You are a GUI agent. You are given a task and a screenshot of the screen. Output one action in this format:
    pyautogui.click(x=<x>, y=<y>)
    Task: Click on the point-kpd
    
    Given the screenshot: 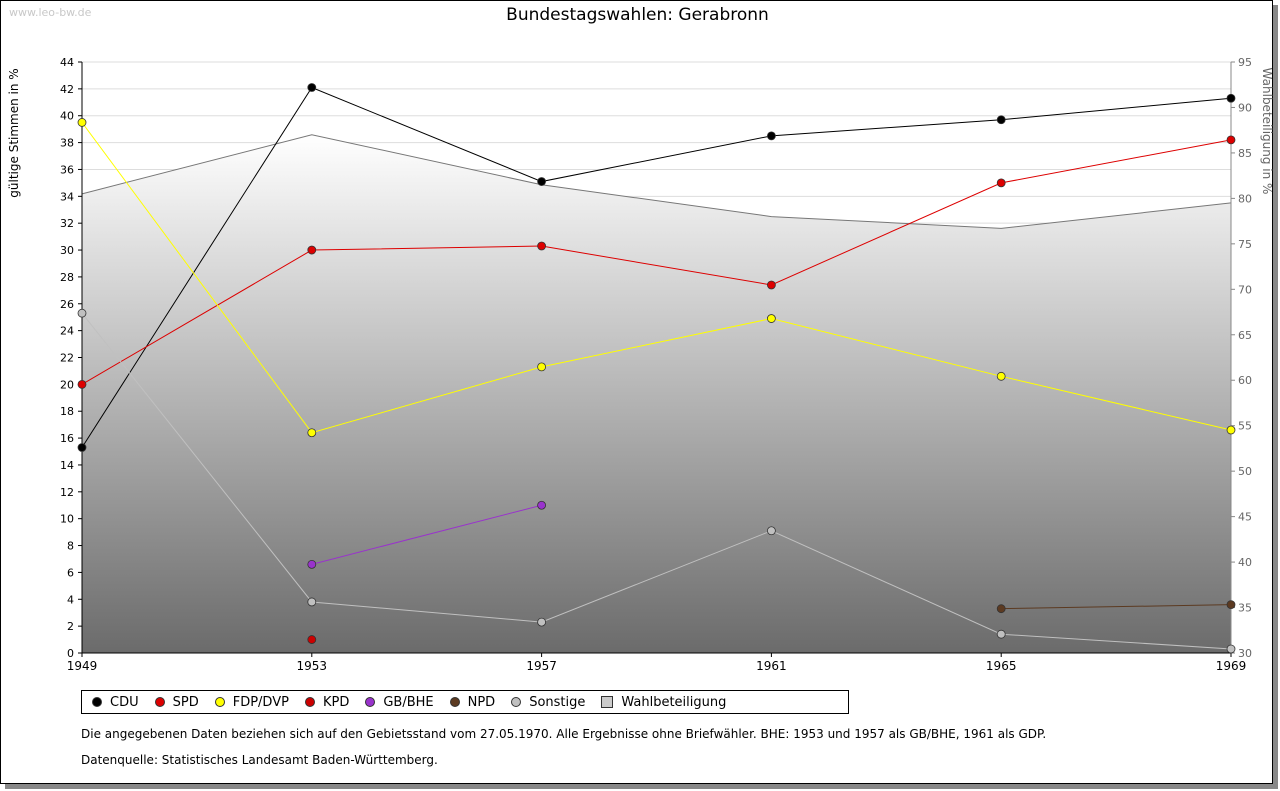 What is the action you would take?
    pyautogui.click(x=312, y=639)
    